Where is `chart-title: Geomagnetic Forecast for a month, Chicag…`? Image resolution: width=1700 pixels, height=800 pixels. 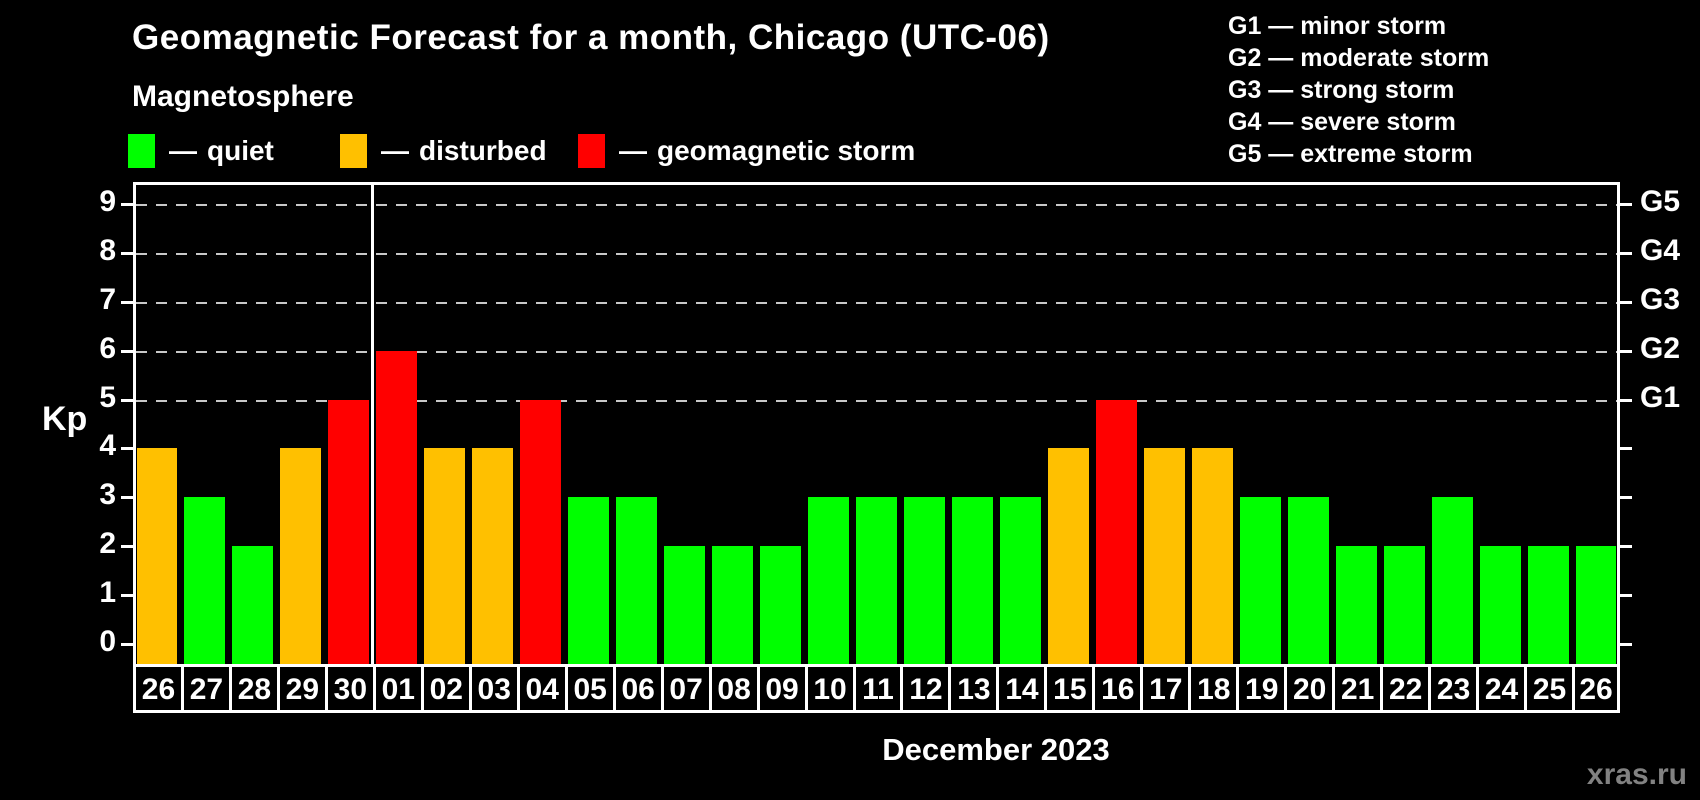
chart-title: Geomagnetic Forecast for a month, Chicag… is located at coordinates (591, 37).